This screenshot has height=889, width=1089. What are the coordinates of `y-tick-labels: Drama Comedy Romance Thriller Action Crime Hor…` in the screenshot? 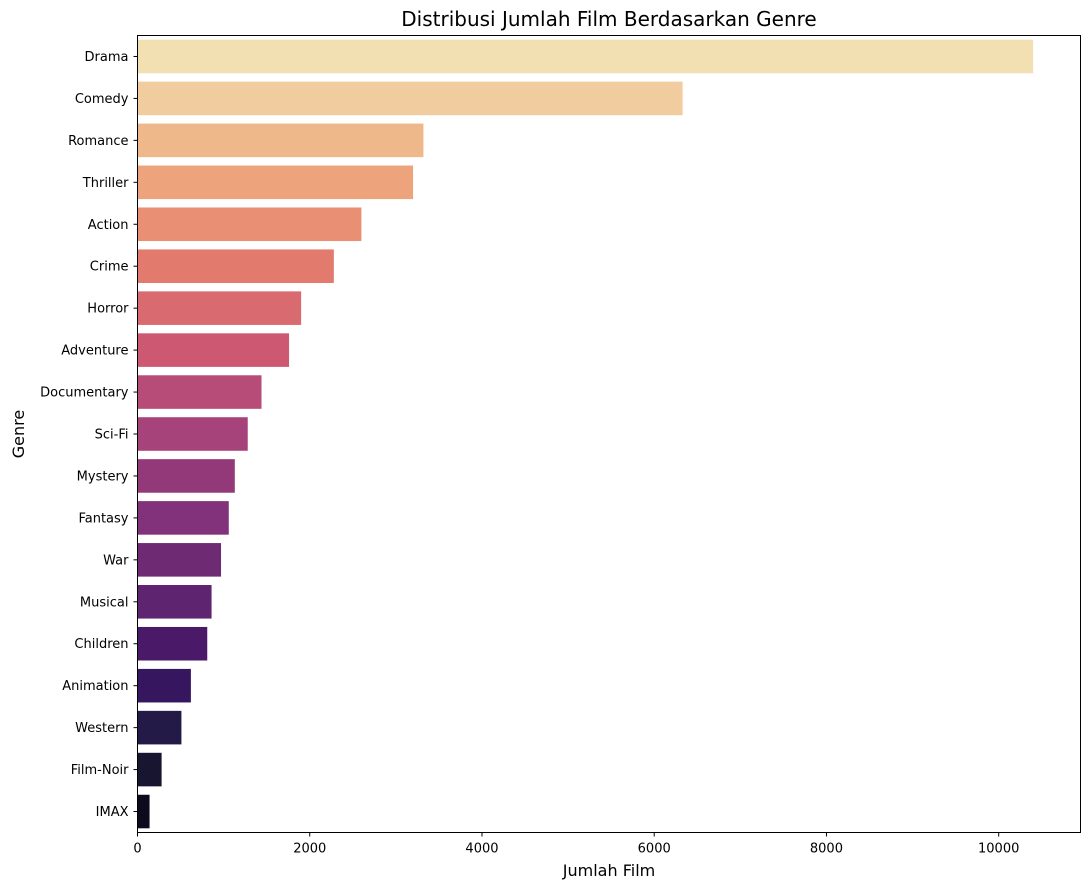 It's located at (89, 435).